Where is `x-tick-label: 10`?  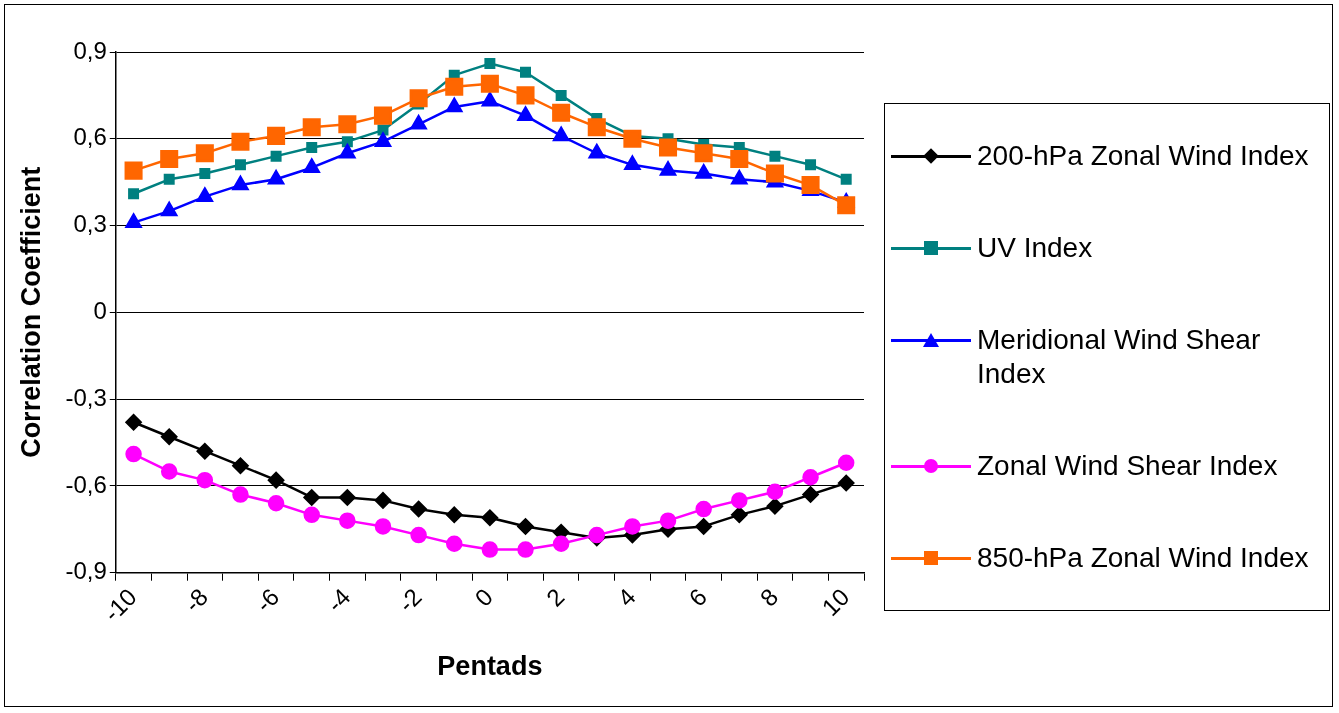 x-tick-label: 10 is located at coordinates (835, 602).